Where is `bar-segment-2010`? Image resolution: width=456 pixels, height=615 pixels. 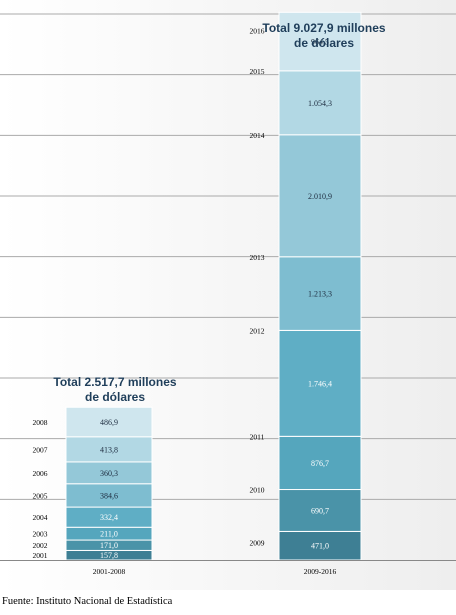
bar-segment-2010 is located at coordinates (320, 510).